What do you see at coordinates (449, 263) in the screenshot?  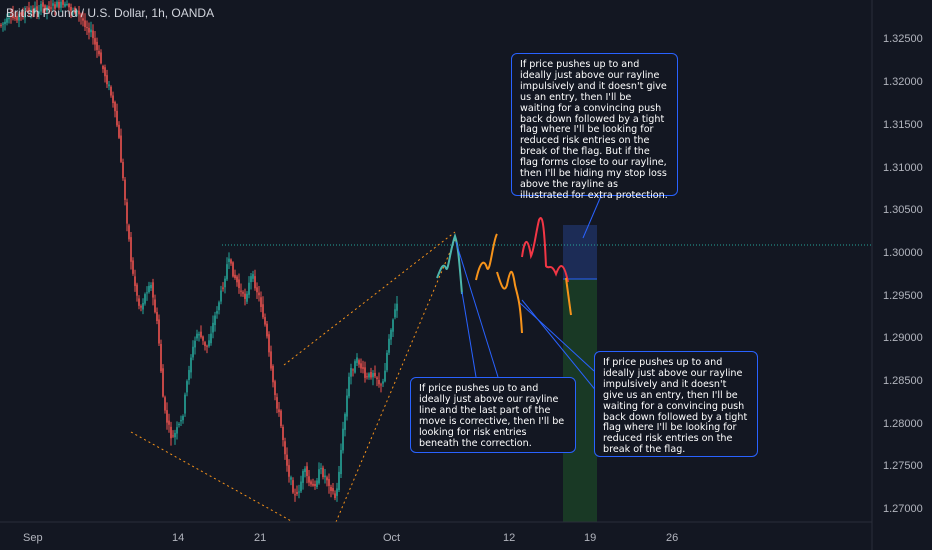 I see `projection-path-teal` at bounding box center [449, 263].